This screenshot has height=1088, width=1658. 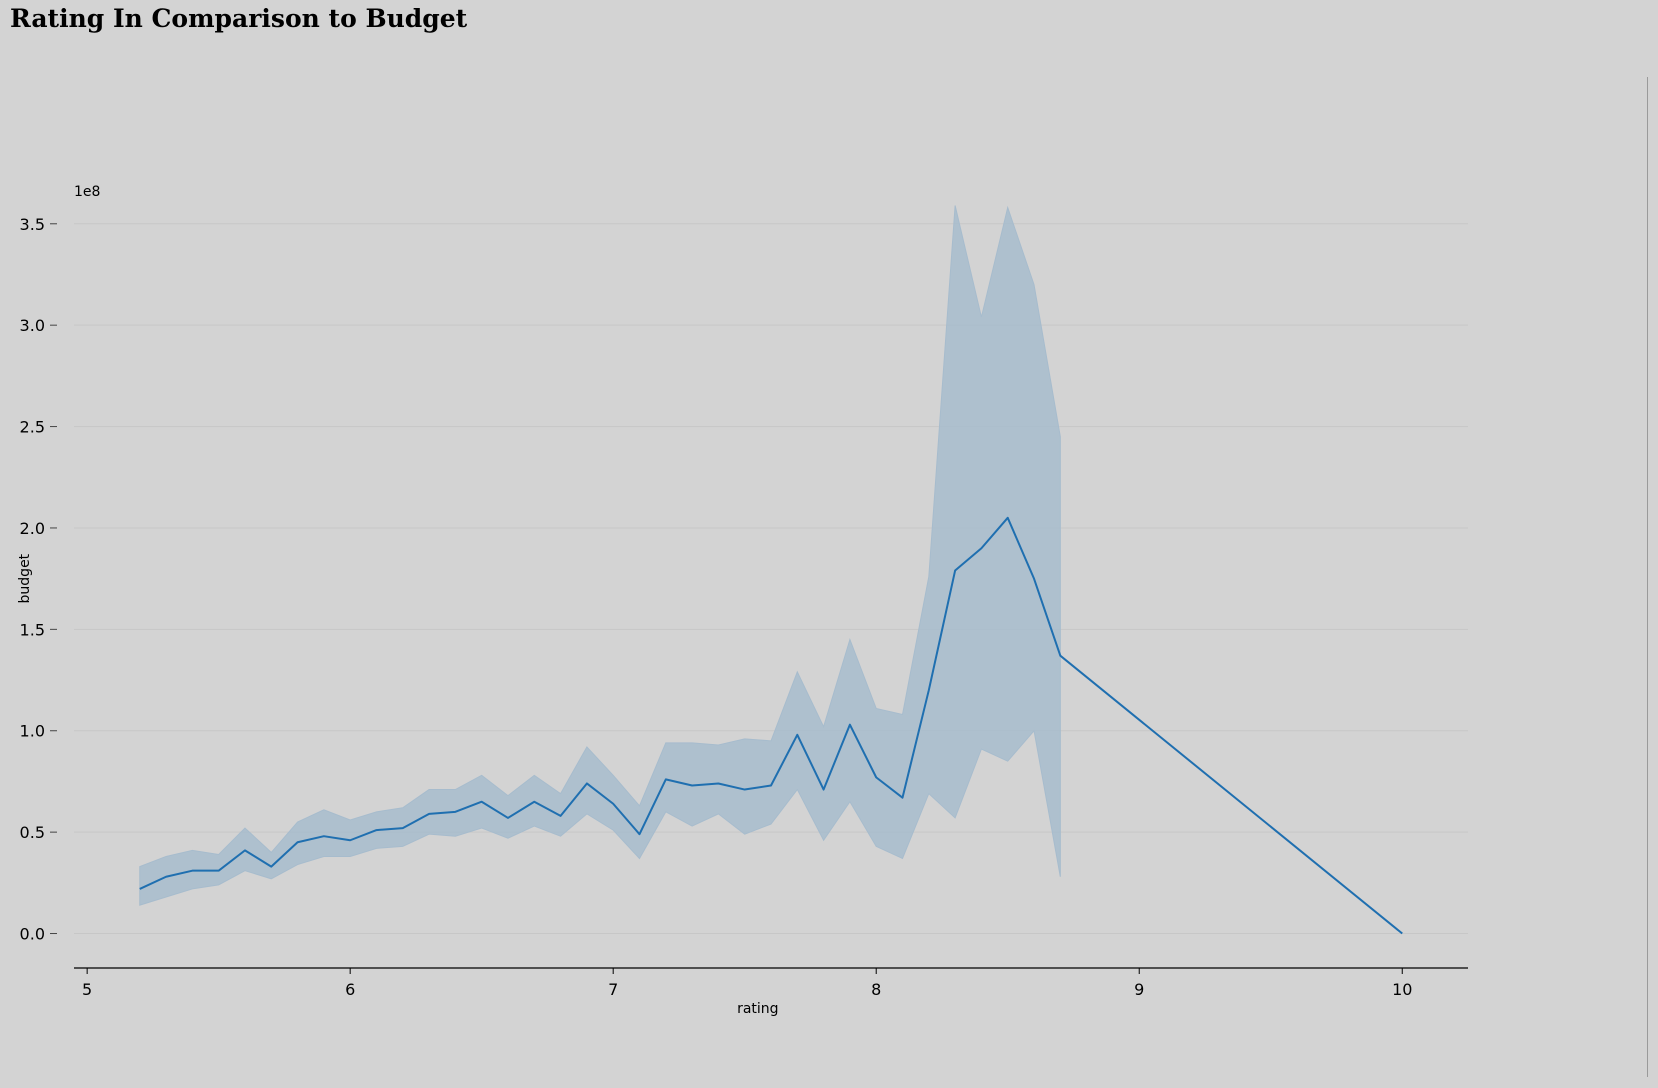 What do you see at coordinates (747, 983) in the screenshot?
I see `x-axis-ticks: 5 6 7 8 9 10` at bounding box center [747, 983].